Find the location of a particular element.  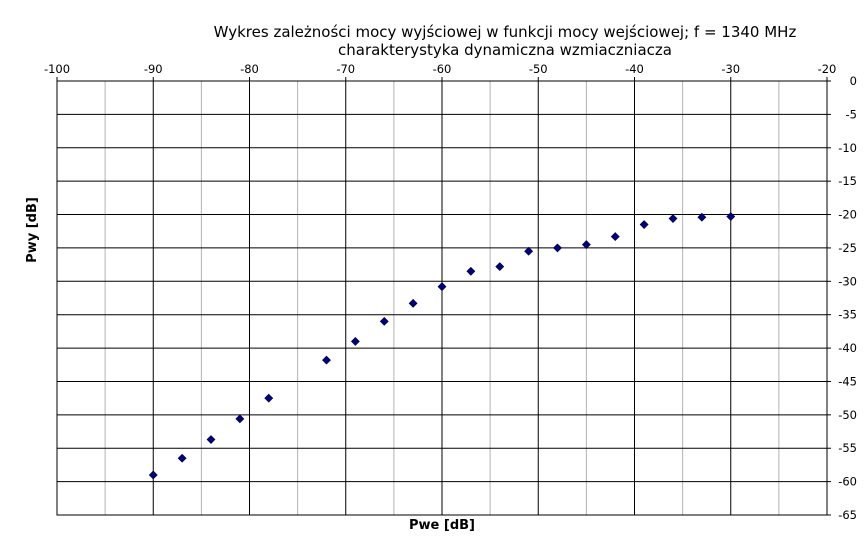

x-tick-label: -90 is located at coordinates (153, 69).